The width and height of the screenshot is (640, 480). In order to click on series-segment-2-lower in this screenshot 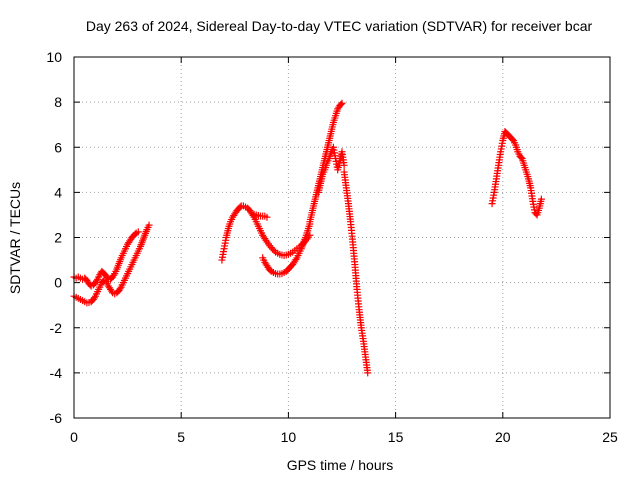, I will do `click(286, 249)`.